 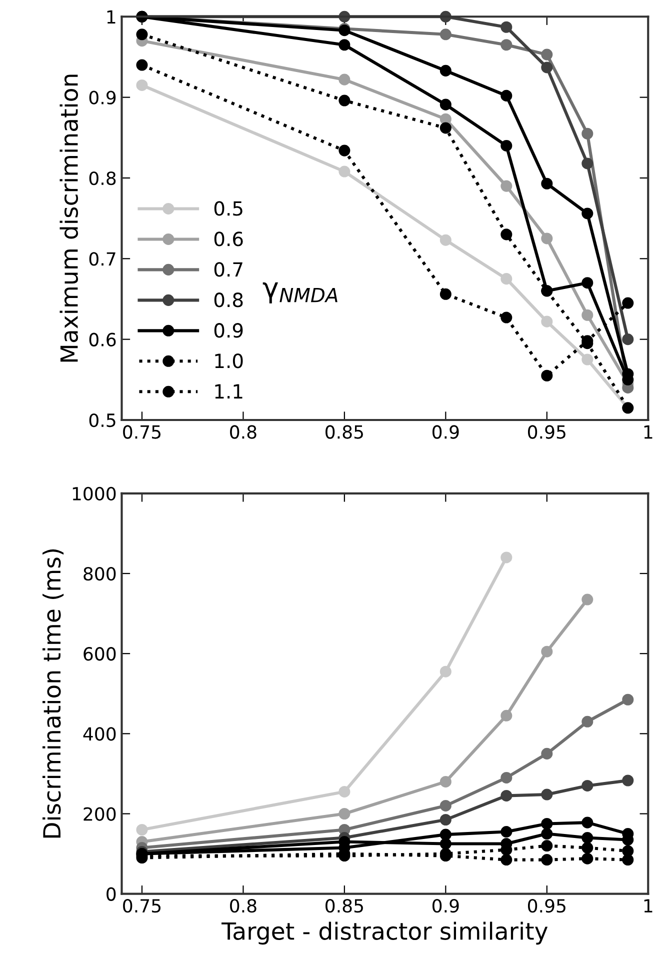 What do you see at coordinates (69, 218) in the screenshot?
I see `y-axis-title: Maximum discrimination` at bounding box center [69, 218].